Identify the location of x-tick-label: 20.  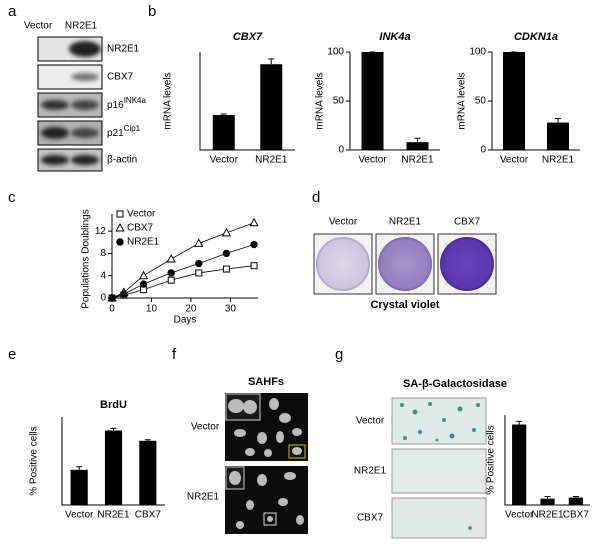
(191, 309).